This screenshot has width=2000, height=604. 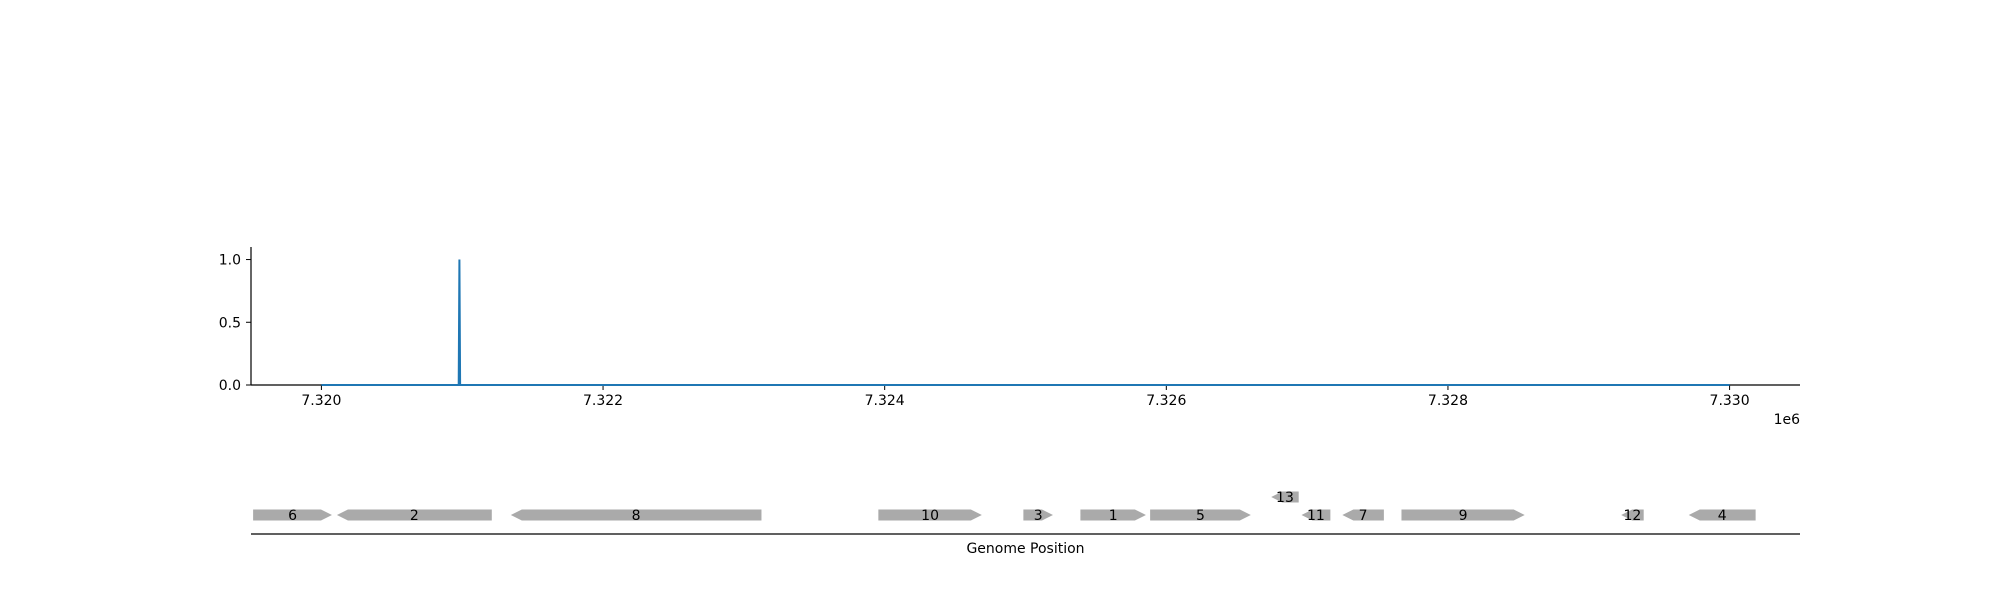 What do you see at coordinates (230, 386) in the screenshot?
I see `y-tick-label: 0.0` at bounding box center [230, 386].